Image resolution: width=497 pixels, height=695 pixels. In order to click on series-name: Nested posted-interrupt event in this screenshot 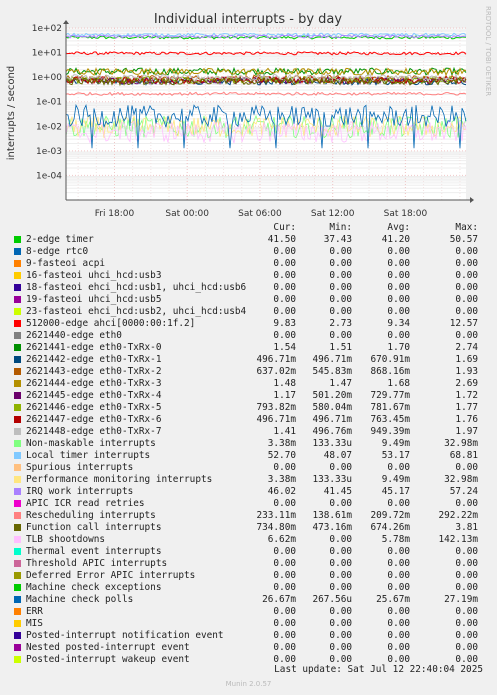, I will do `click(108, 647)`.